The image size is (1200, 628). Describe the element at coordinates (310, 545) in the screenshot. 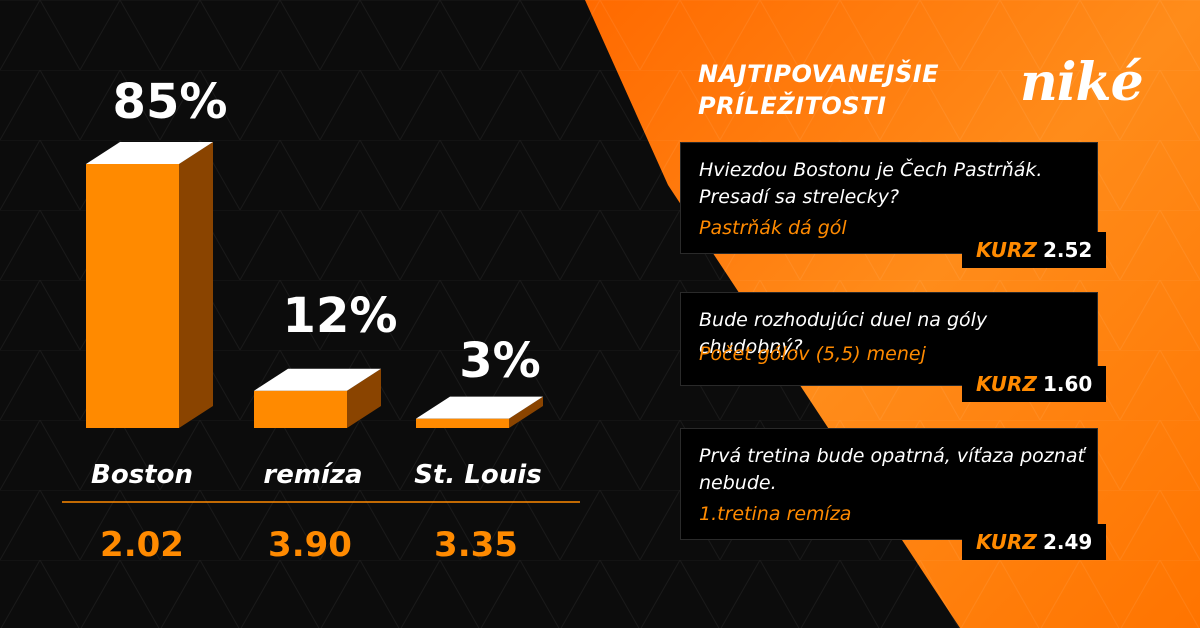

I see `odds-remiza: 3.90` at that location.